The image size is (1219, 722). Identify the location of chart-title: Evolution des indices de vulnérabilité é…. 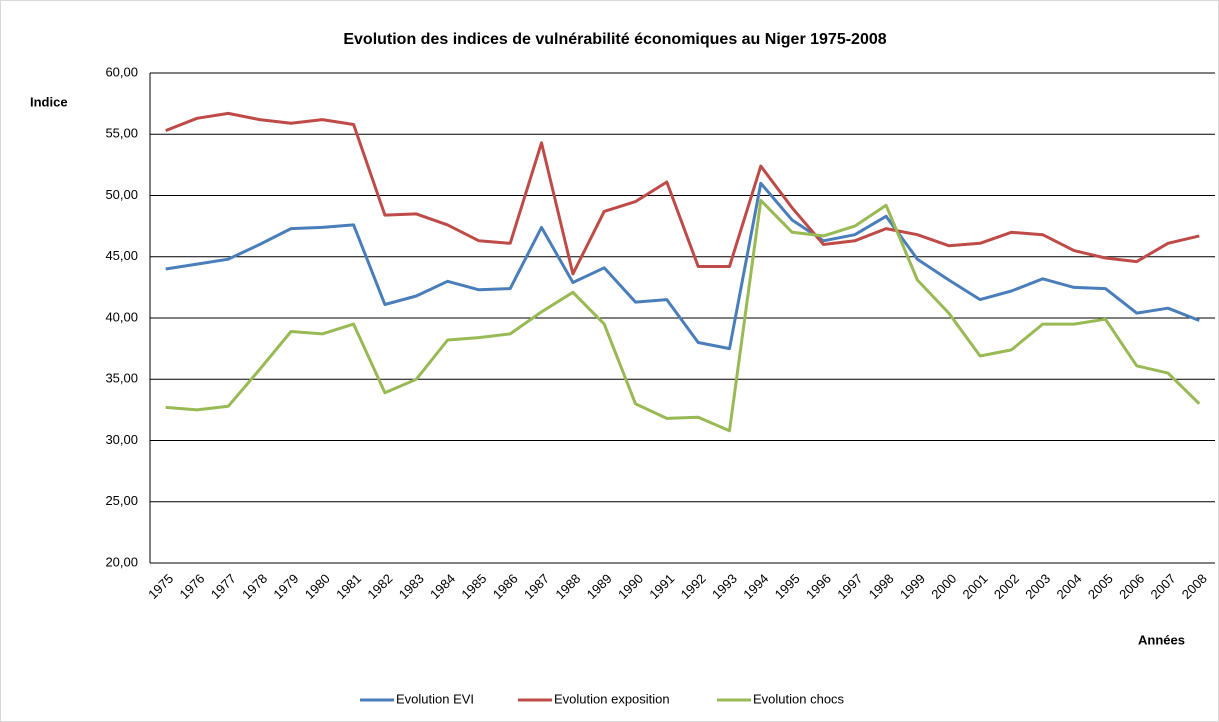
(614, 39).